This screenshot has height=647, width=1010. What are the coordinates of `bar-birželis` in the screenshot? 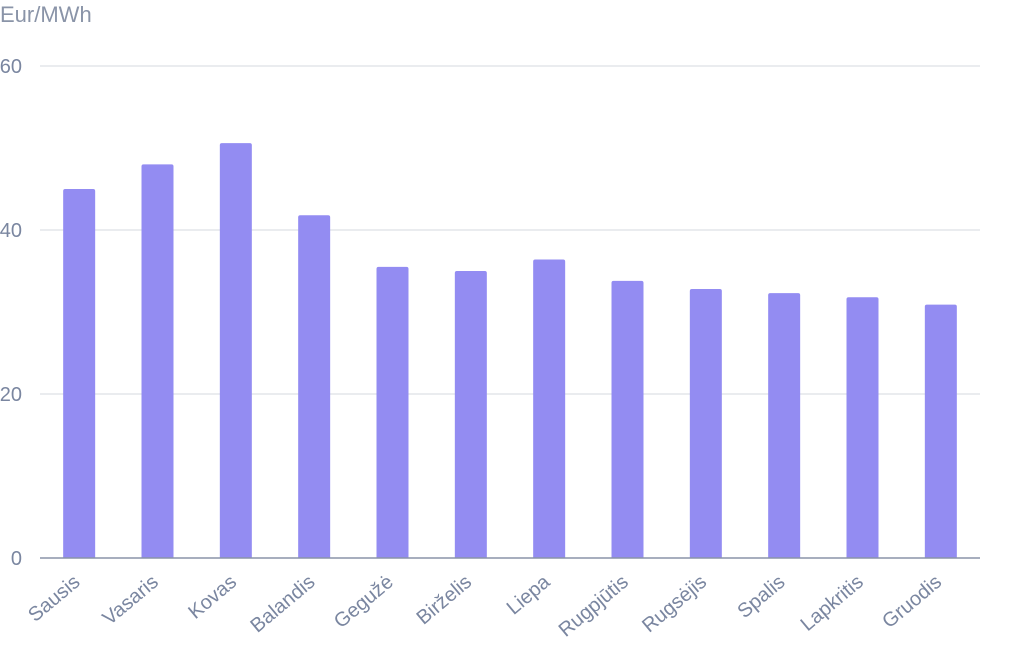 It's located at (470, 414).